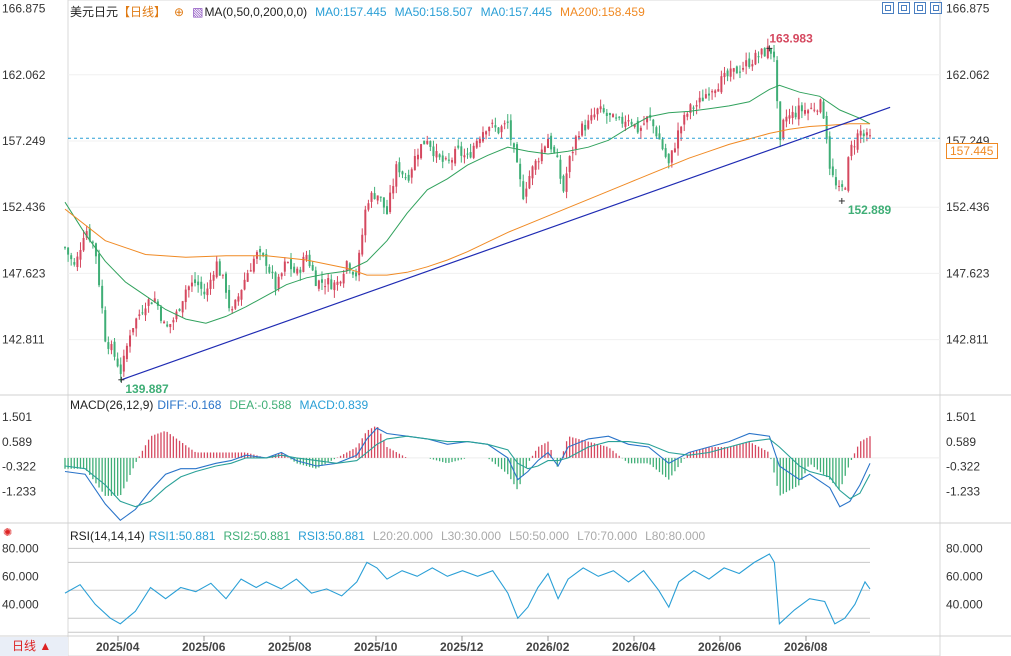 The height and width of the screenshot is (656, 1011). Describe the element at coordinates (920, 8) in the screenshot. I see `layout-icon` at that location.